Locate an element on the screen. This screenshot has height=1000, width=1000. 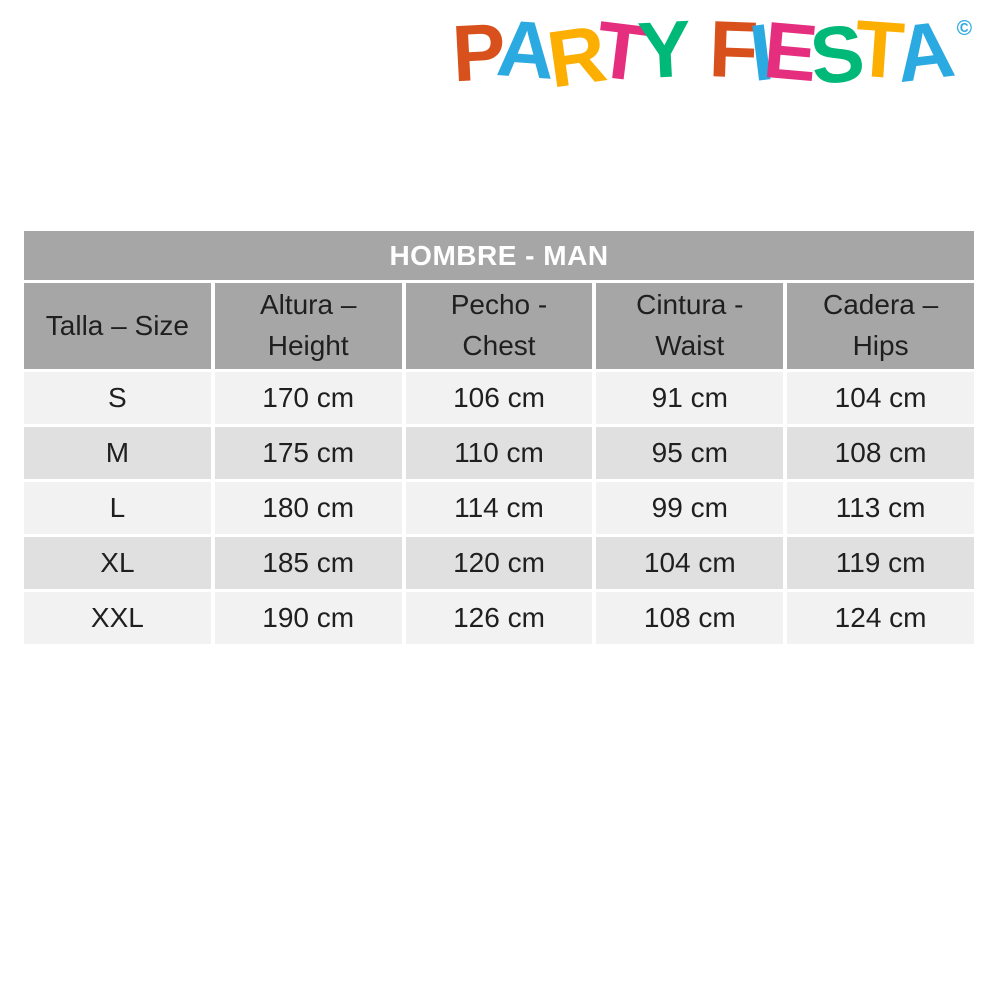
column-header-1: Altura – Height is located at coordinates (308, 326).